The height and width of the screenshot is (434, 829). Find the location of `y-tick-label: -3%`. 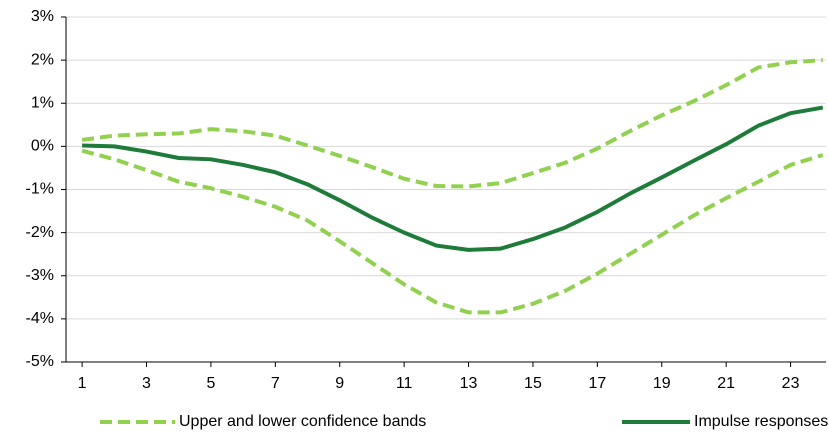

y-tick-label: -3% is located at coordinates (40, 275).